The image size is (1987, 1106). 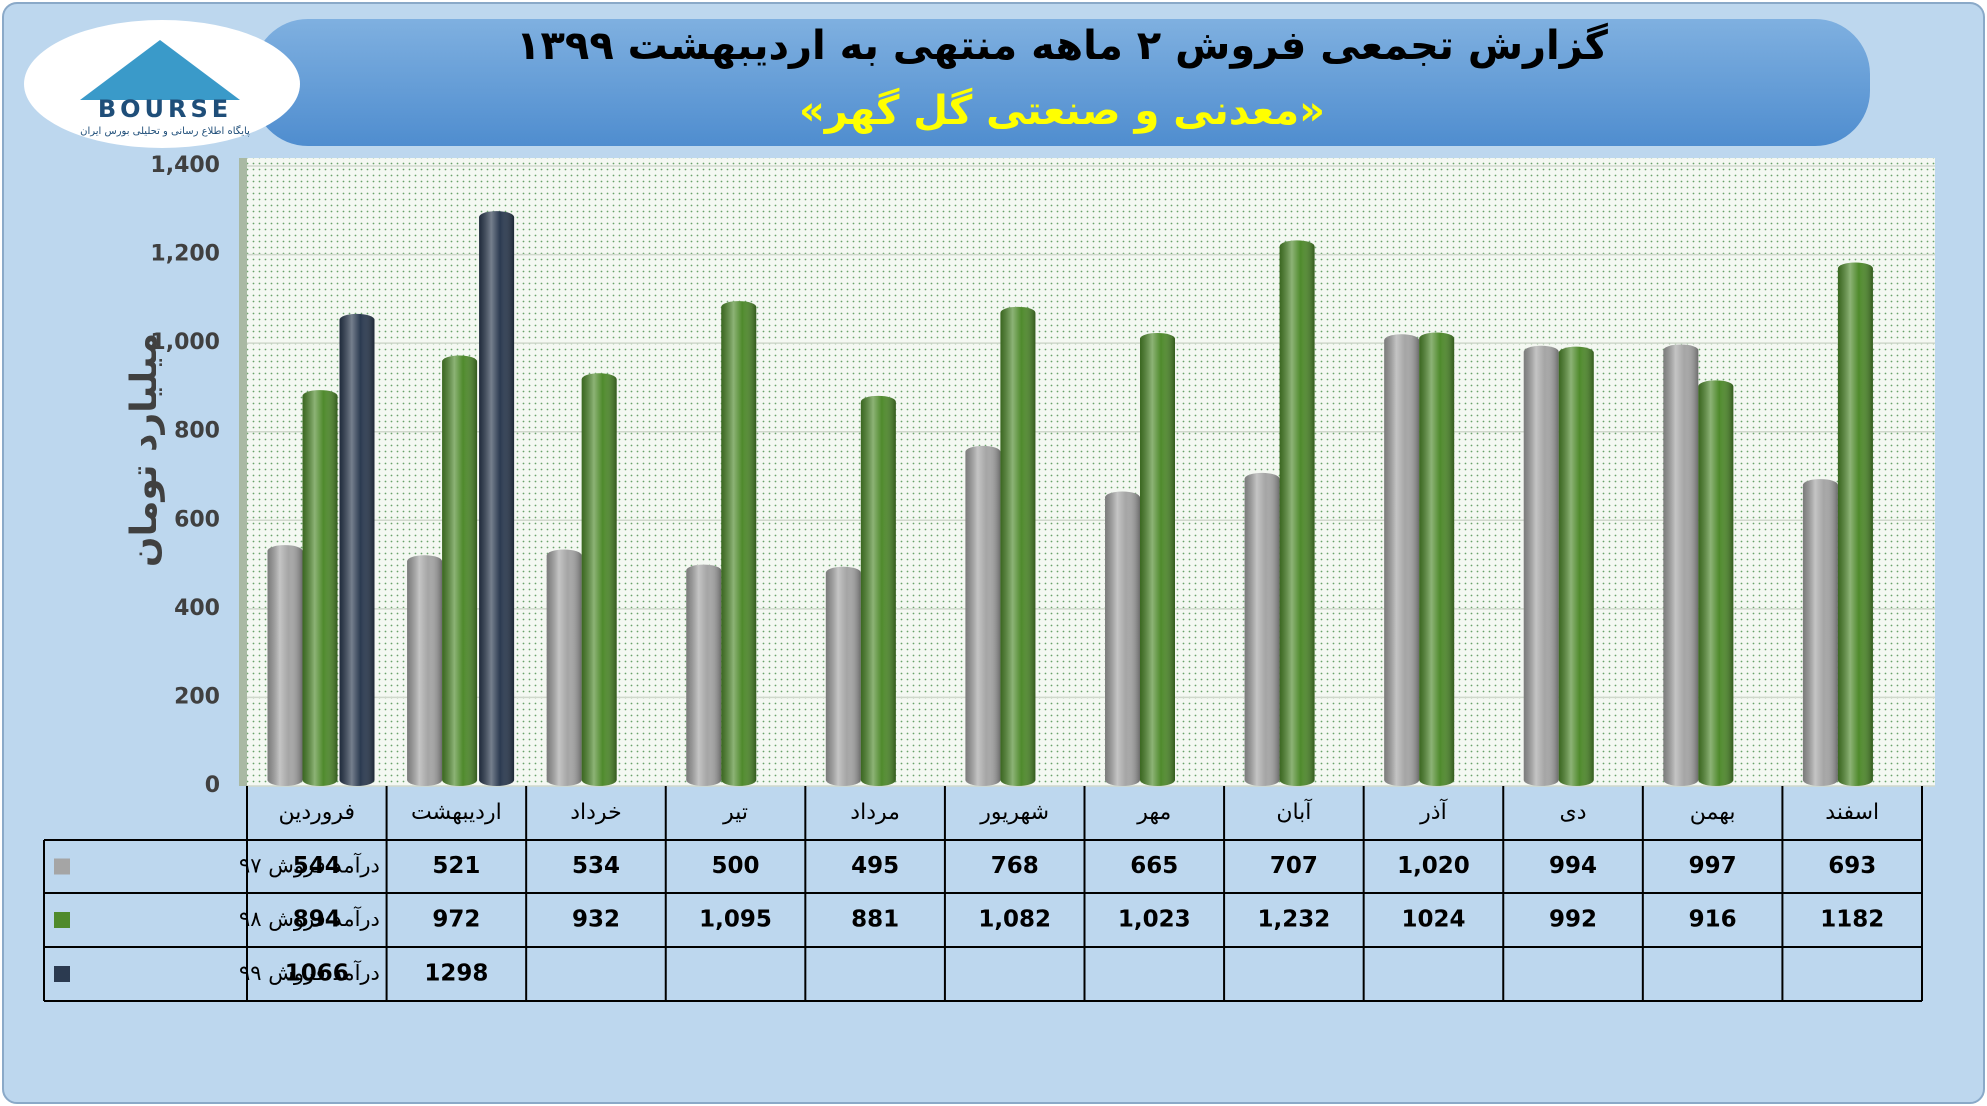 What do you see at coordinates (735, 812) in the screenshot?
I see `x-tick-label: تیر` at bounding box center [735, 812].